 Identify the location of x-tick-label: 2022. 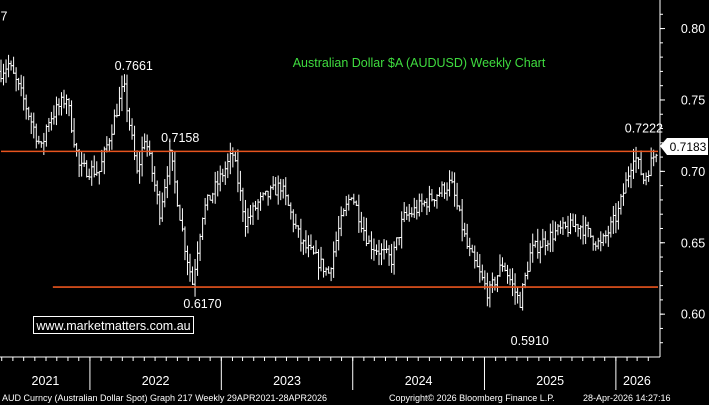
(156, 381).